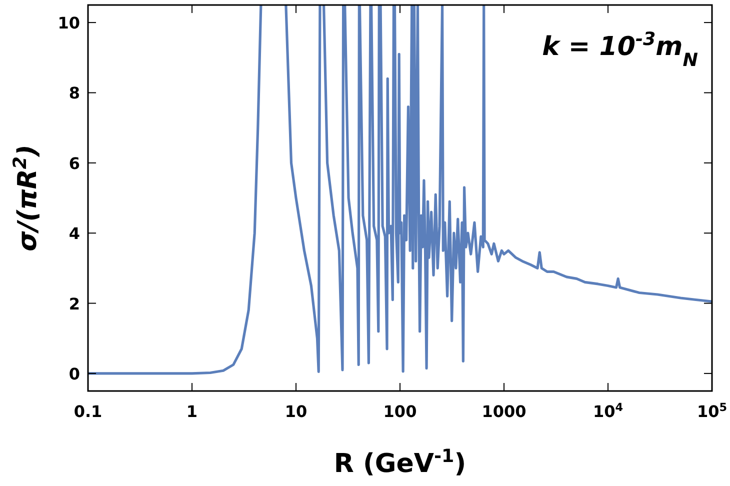  What do you see at coordinates (74, 304) in the screenshot?
I see `y-tick-label: 2` at bounding box center [74, 304].